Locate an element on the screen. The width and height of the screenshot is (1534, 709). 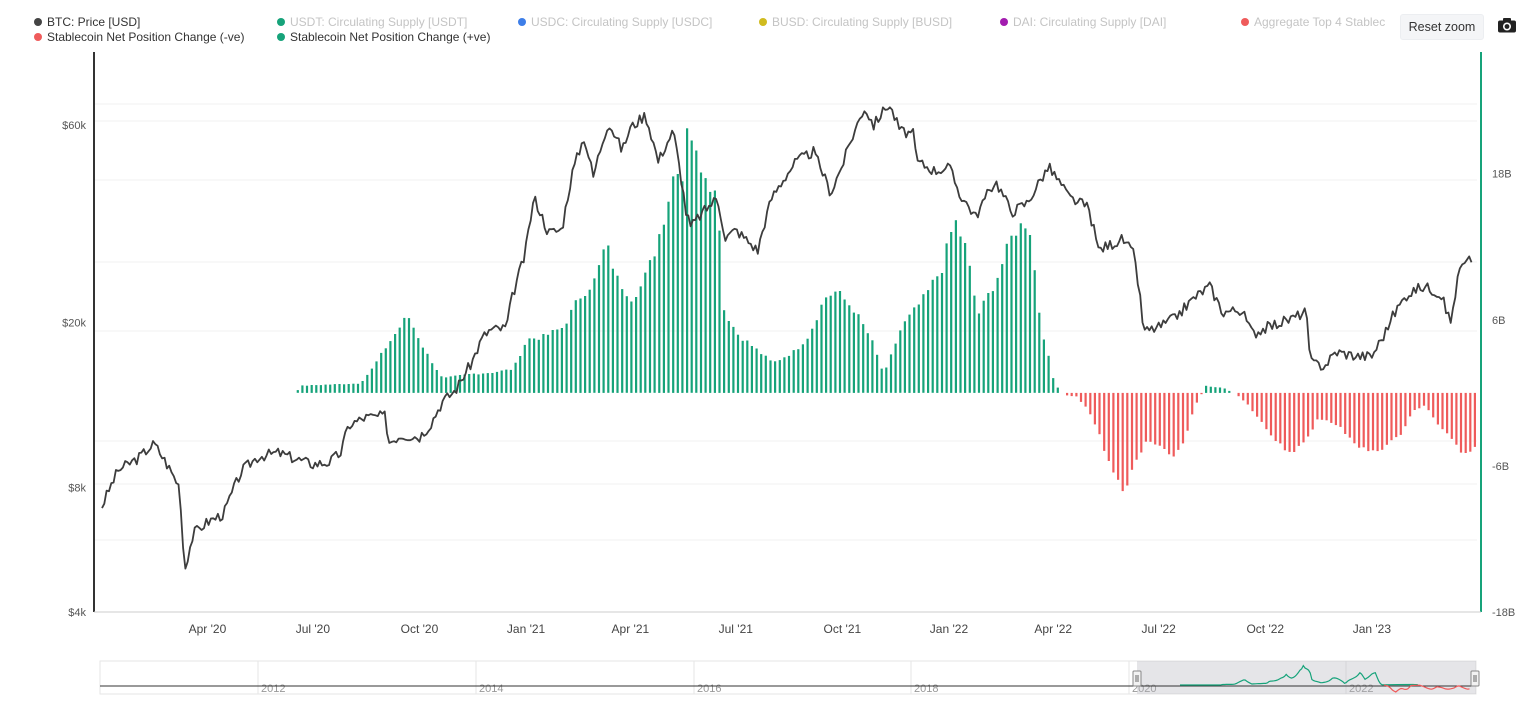
legend-item-usdc: USDC: Circulating Supply [USDC] is located at coordinates (615, 22).